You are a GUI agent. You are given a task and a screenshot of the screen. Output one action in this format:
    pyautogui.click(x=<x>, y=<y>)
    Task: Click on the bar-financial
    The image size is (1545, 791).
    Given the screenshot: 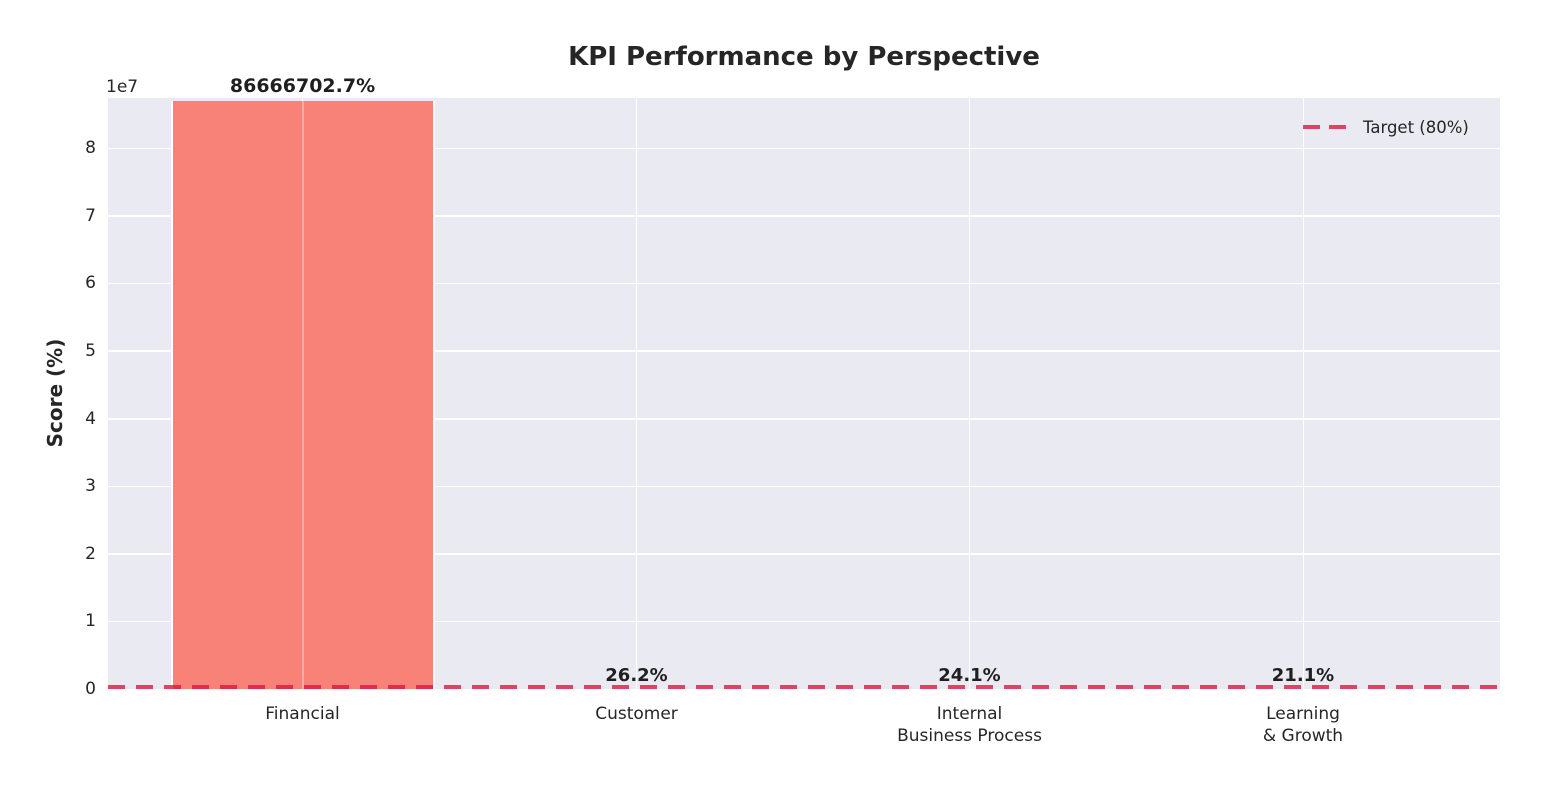 What is the action you would take?
    pyautogui.click(x=302, y=394)
    